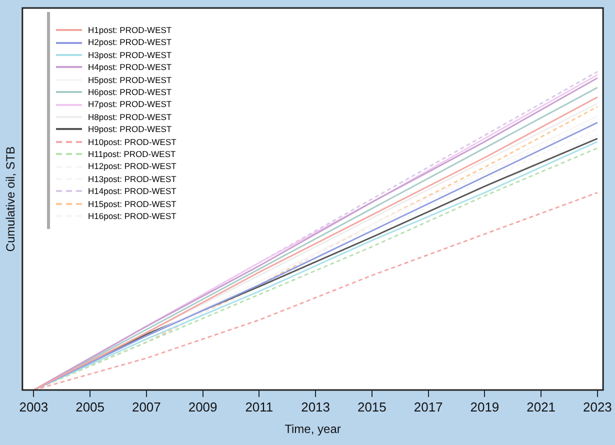  I want to click on legend-label: H9post: PROD-WEST, so click(130, 129).